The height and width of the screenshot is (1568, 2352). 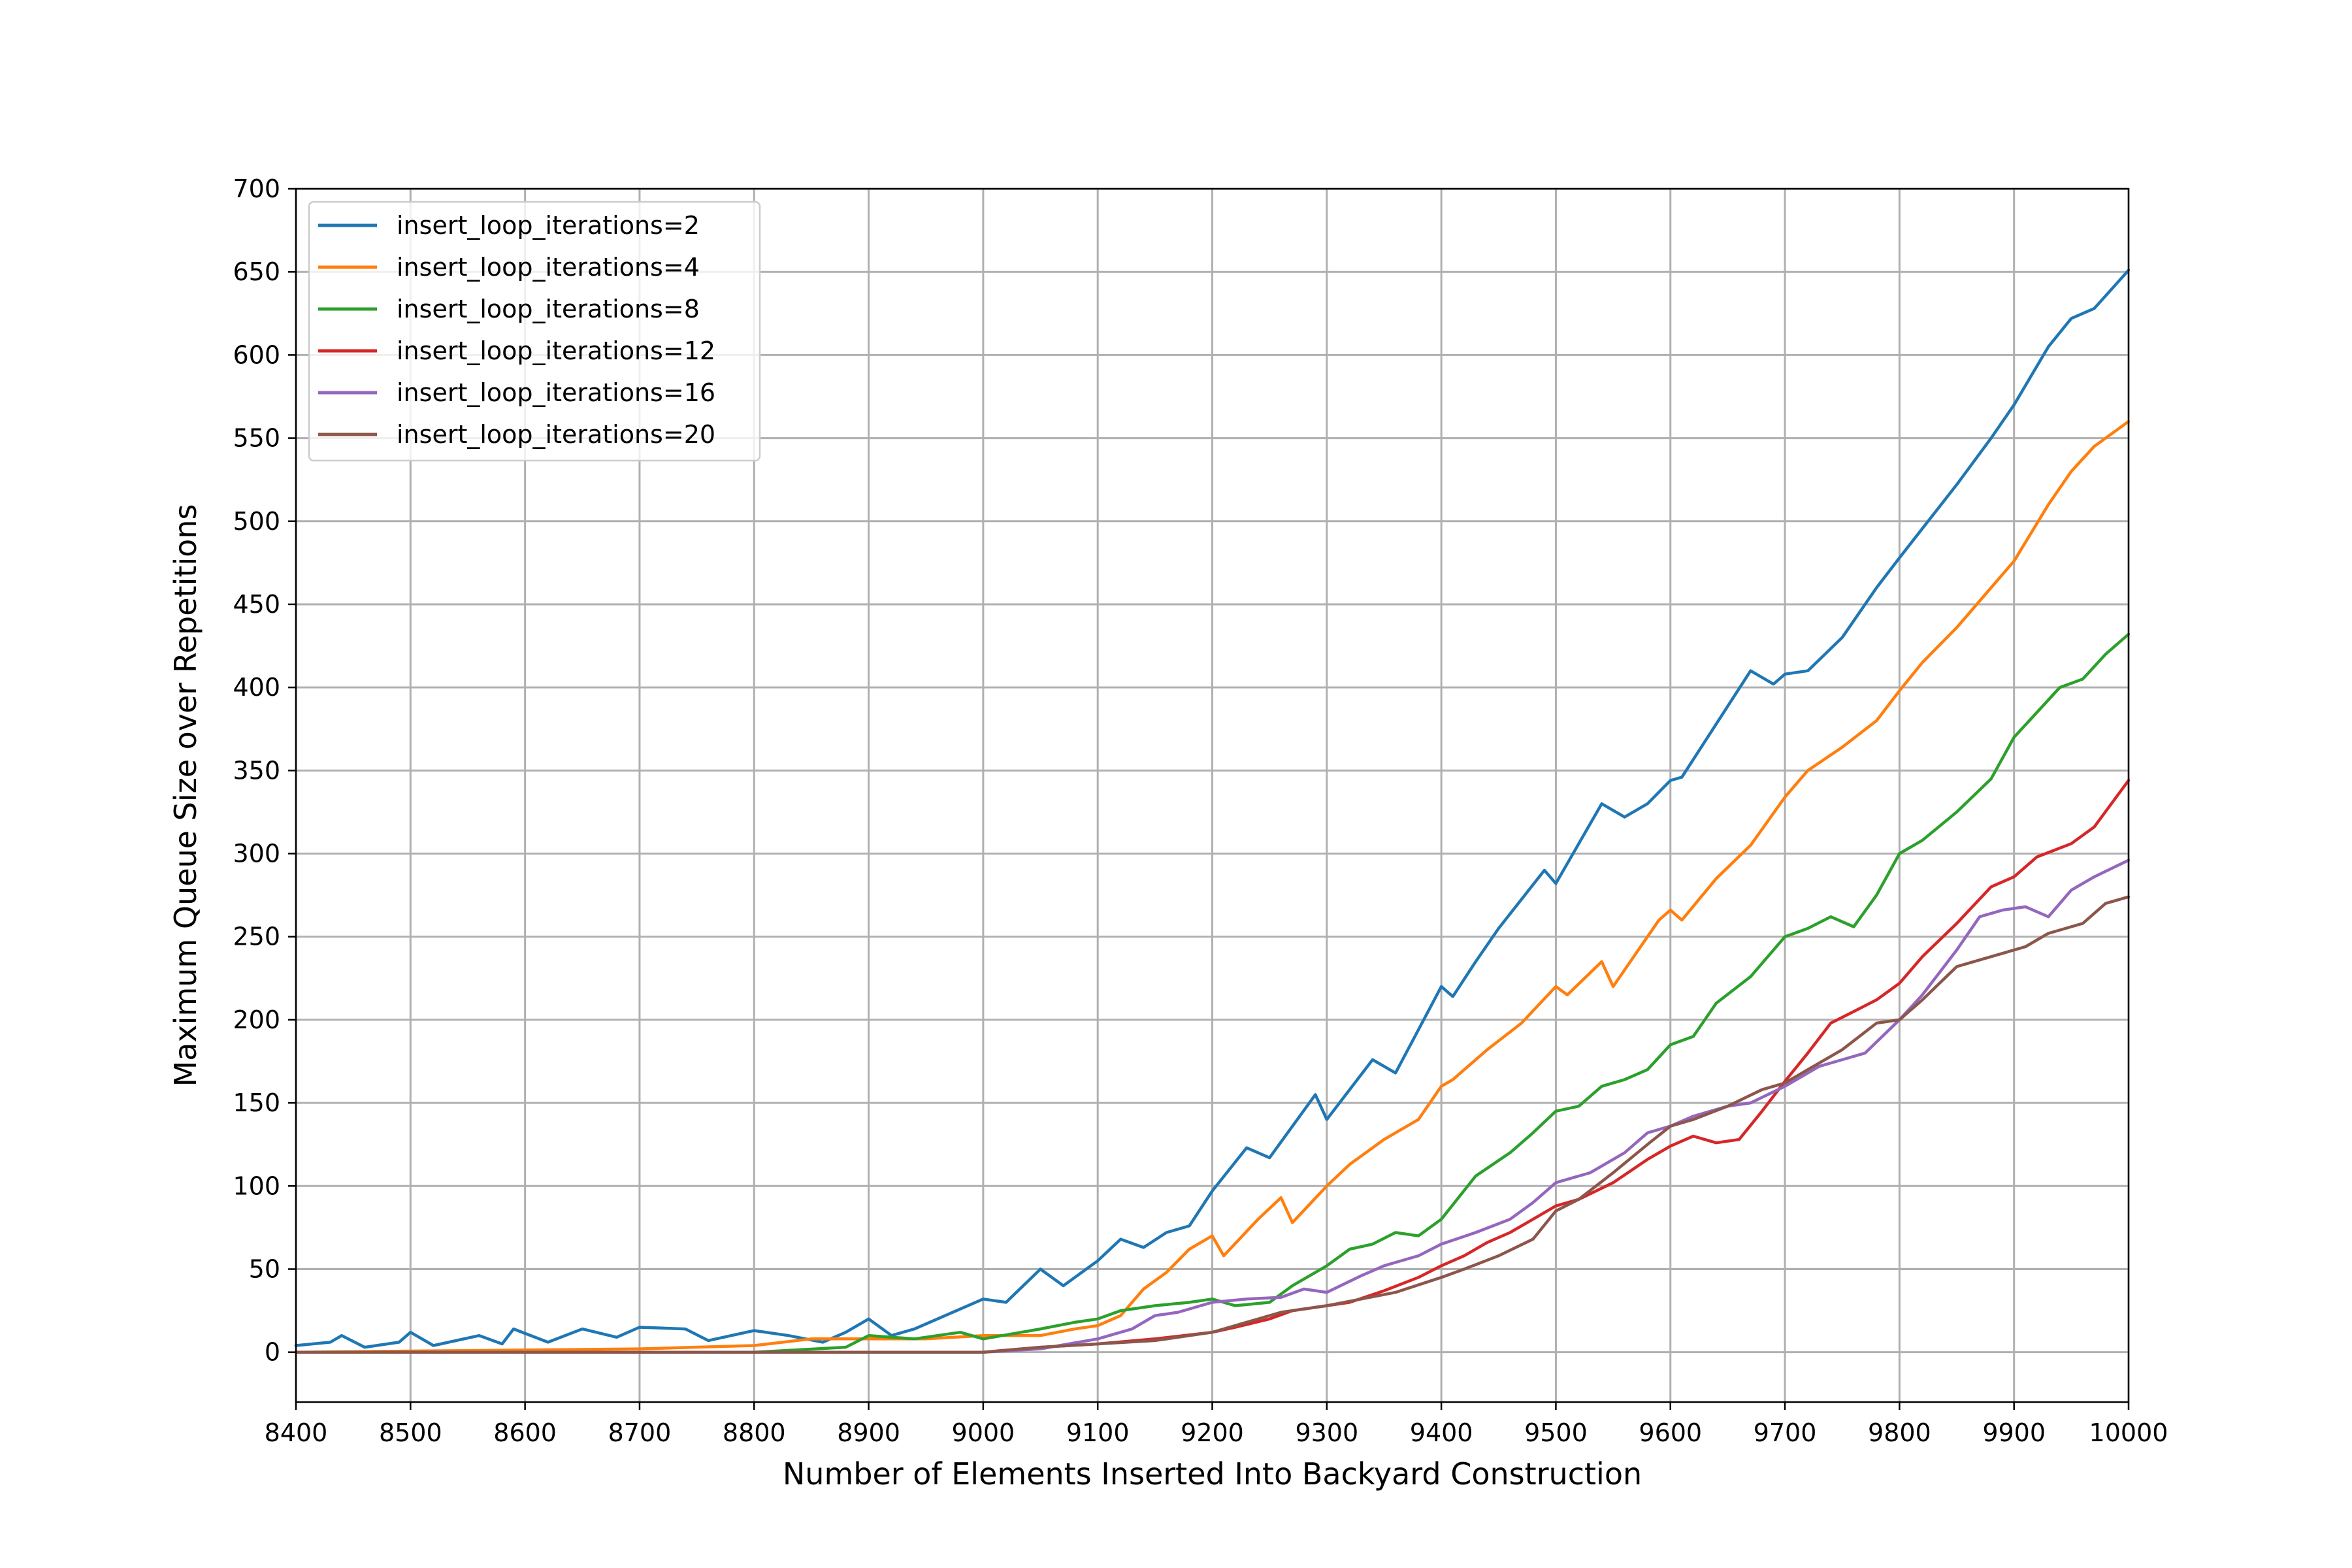 I want to click on y-tick-label: 350, so click(x=256, y=770).